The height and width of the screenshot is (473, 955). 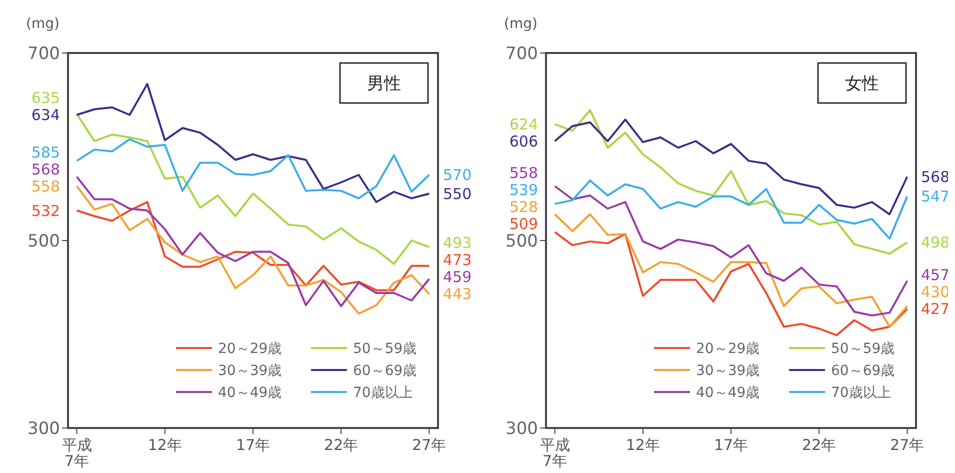 I want to click on data-label: 509, so click(x=523, y=223).